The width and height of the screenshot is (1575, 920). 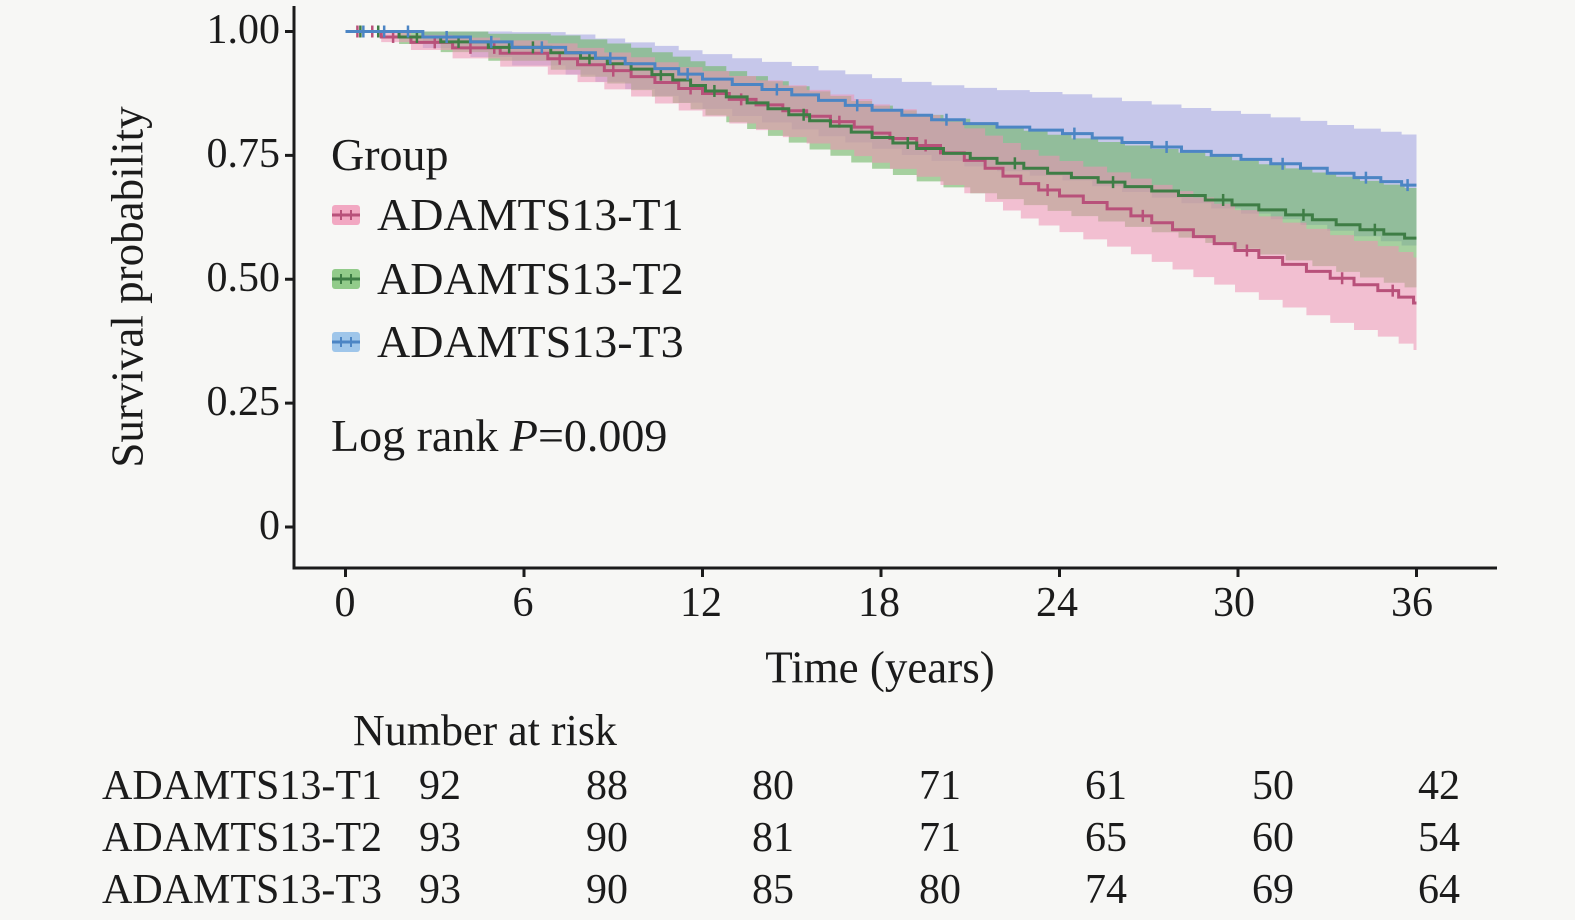 I want to click on risk-value: 88, so click(x=607, y=786).